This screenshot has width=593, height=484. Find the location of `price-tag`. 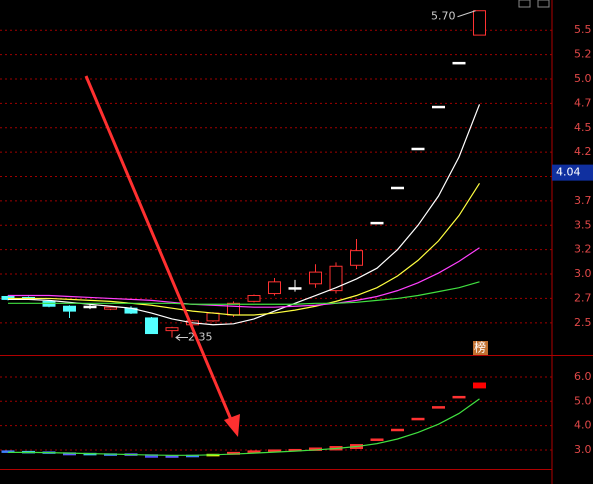

price-tag is located at coordinates (572, 172).